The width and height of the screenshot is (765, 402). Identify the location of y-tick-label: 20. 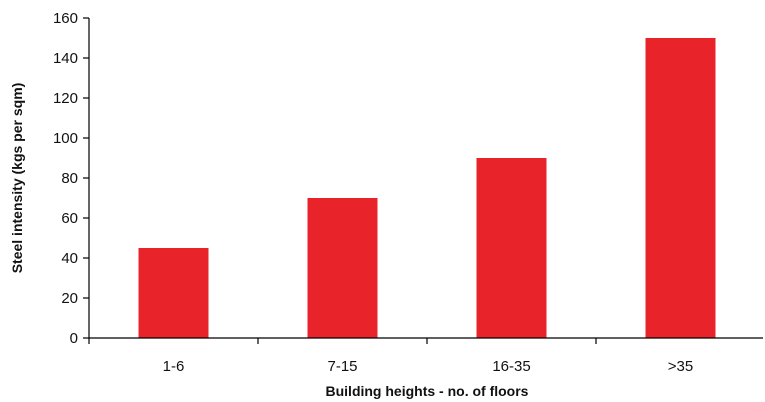
(69, 298).